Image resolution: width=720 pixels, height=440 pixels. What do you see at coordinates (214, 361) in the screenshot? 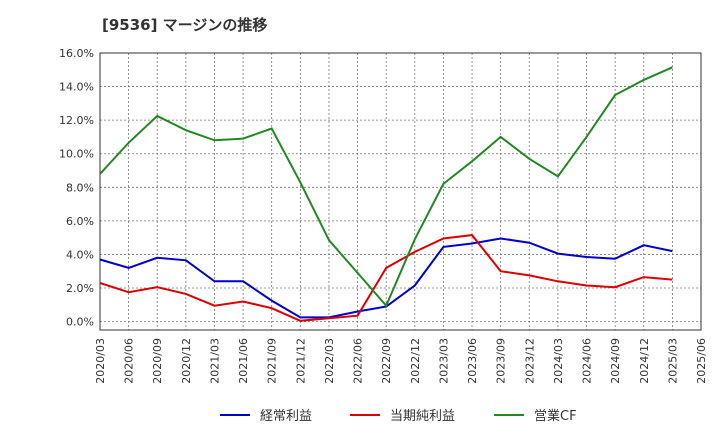
I see `x-tick-label: 2021/03` at bounding box center [214, 361].